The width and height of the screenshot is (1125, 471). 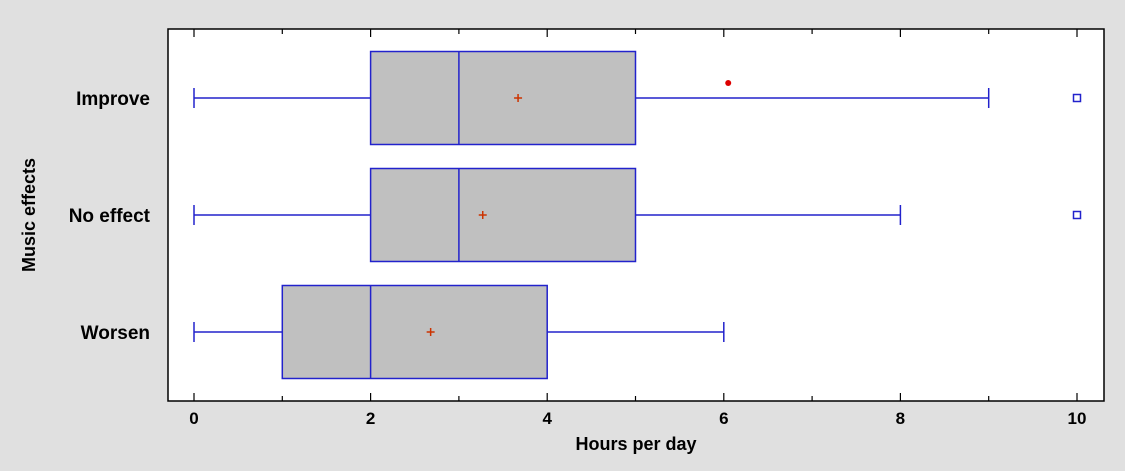 What do you see at coordinates (193, 418) in the screenshot?
I see `x-tick-label: 0` at bounding box center [193, 418].